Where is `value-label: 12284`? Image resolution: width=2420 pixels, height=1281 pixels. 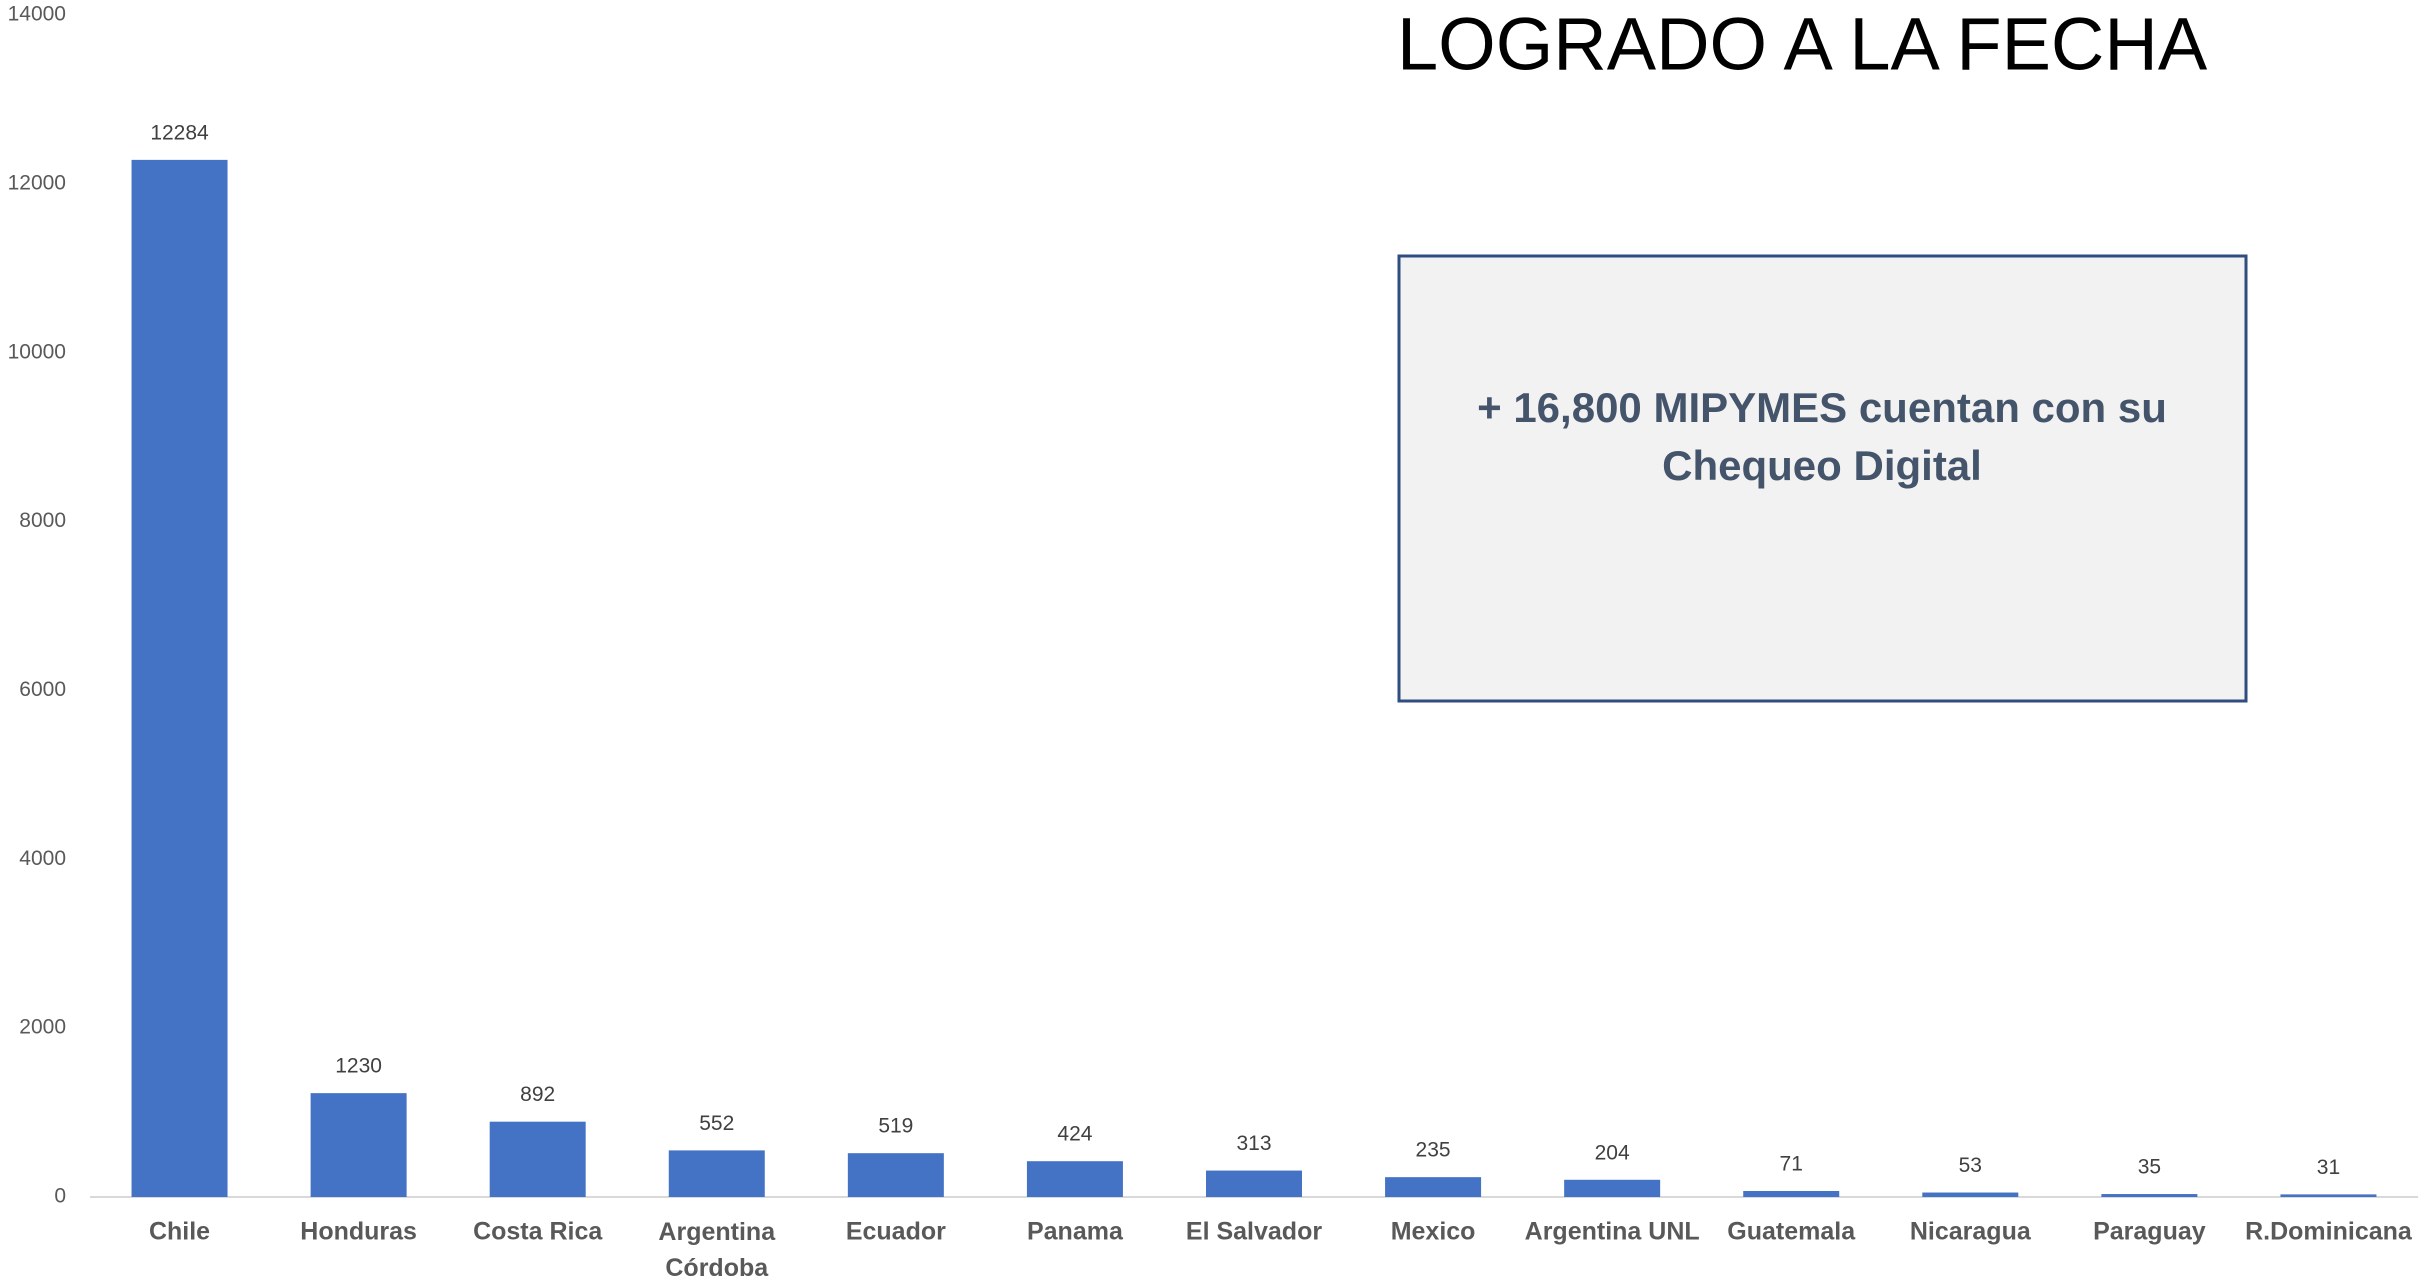 value-label: 12284 is located at coordinates (179, 132).